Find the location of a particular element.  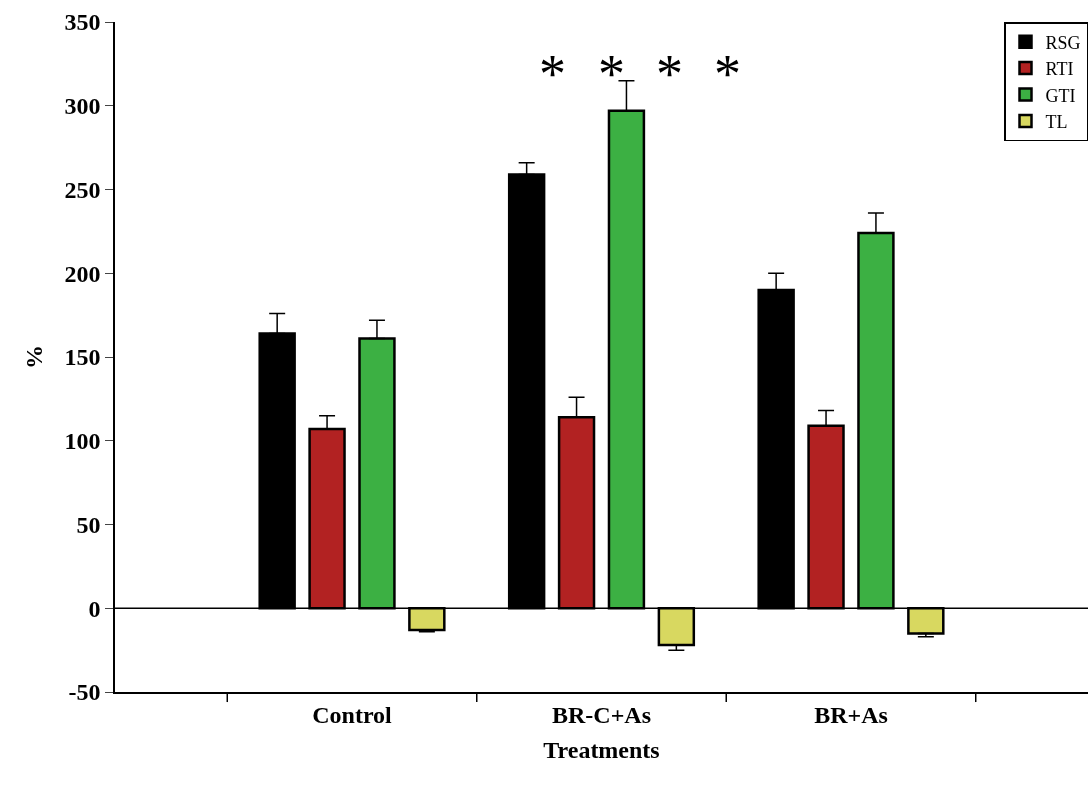

x-tick-label: BR-C+As is located at coordinates (601, 714).